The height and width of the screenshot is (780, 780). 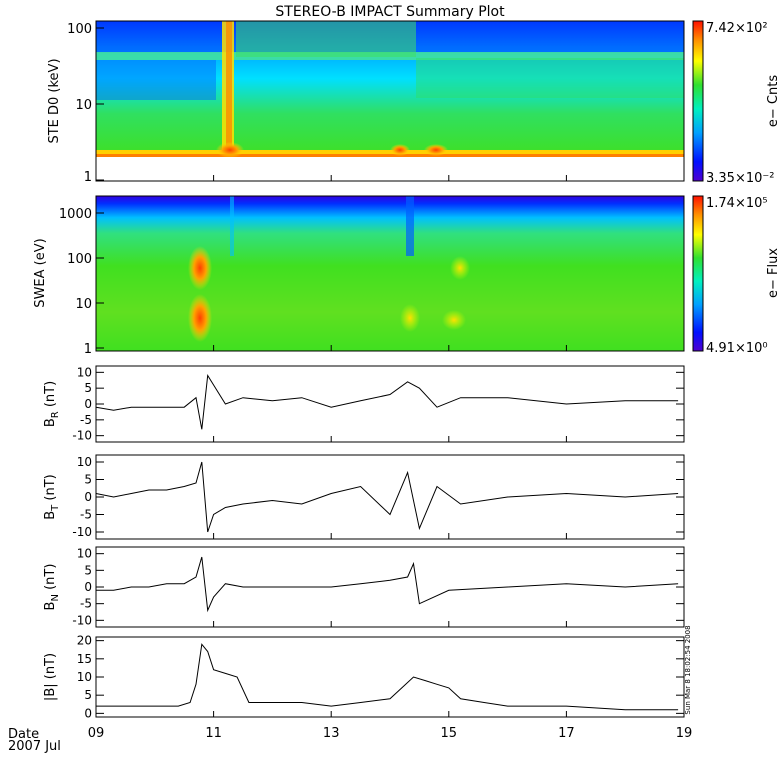 I want to click on br-axis-label-main: B, so click(x=50, y=422).